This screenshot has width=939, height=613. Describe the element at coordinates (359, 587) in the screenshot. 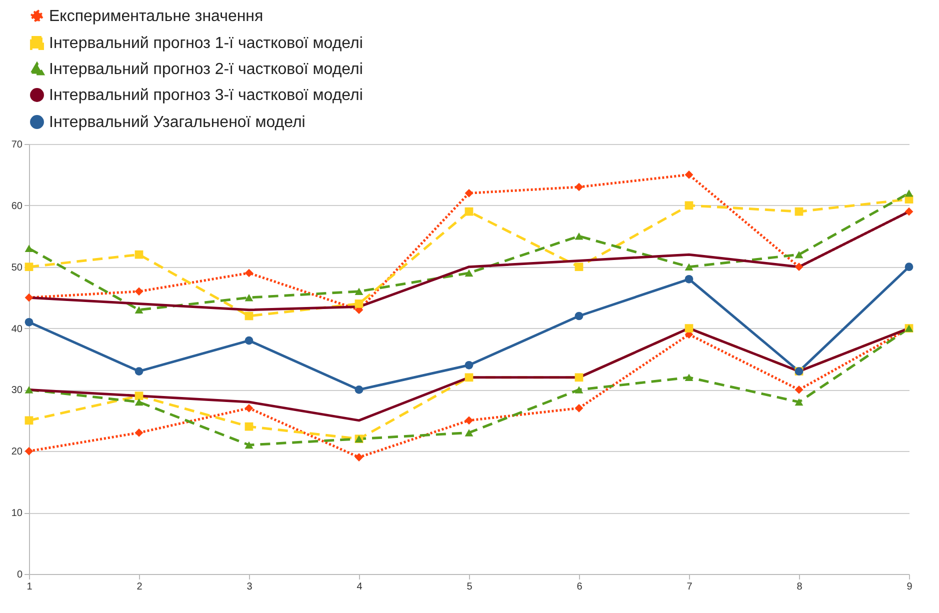

I see `x-tick-label: 4` at that location.